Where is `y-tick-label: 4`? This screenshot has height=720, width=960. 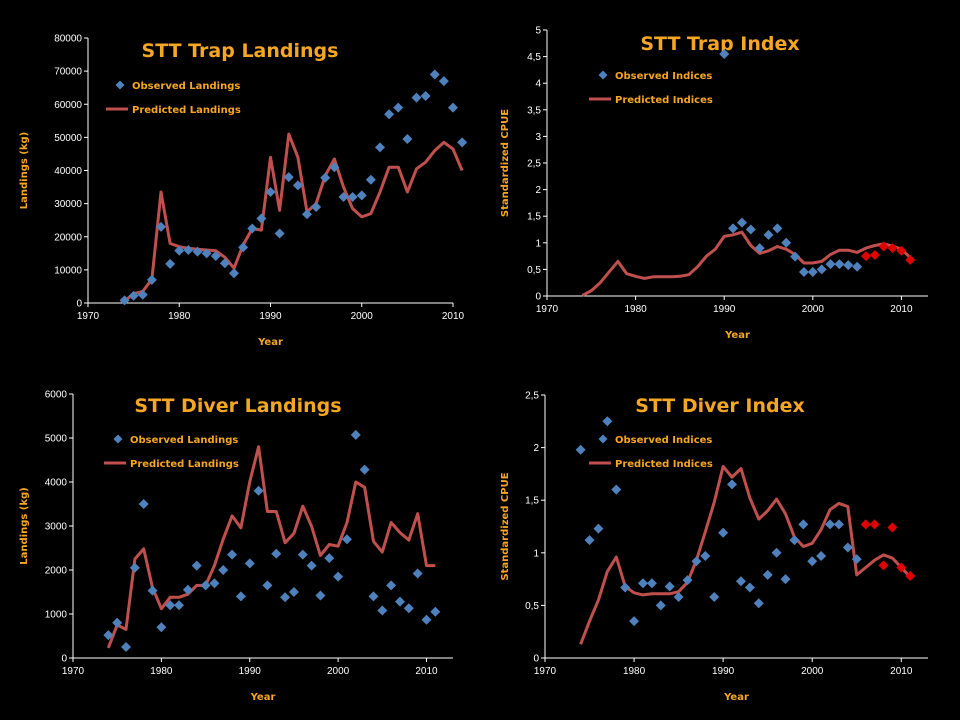 y-tick-label: 4 is located at coordinates (538, 84).